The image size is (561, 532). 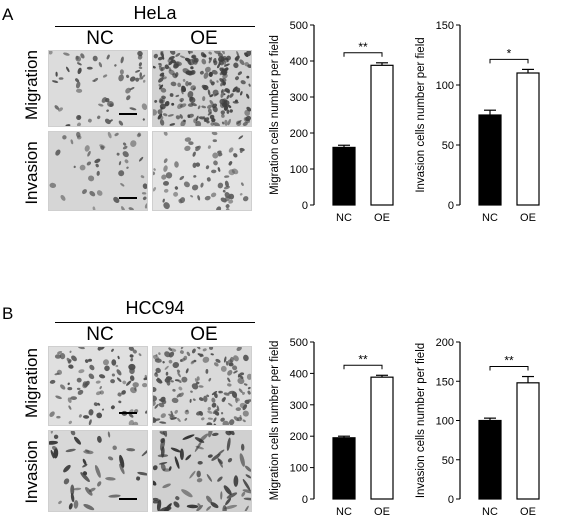 I want to click on panel-letter-a: A, so click(x=8, y=14).